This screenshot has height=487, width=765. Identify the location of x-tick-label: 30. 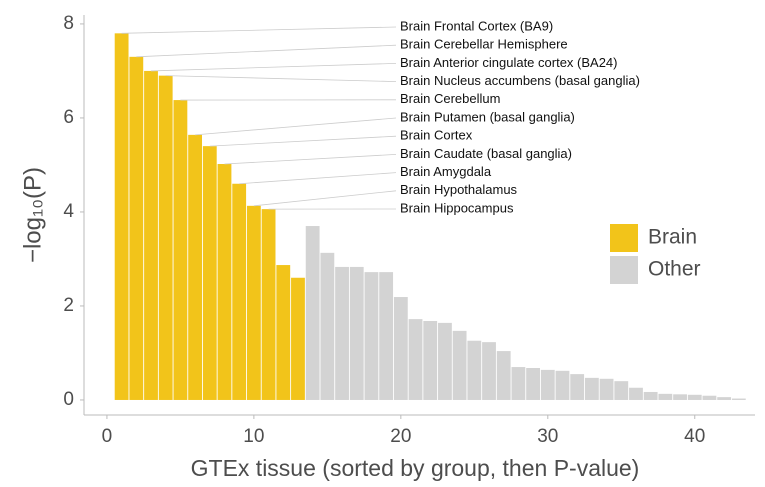
(547, 436).